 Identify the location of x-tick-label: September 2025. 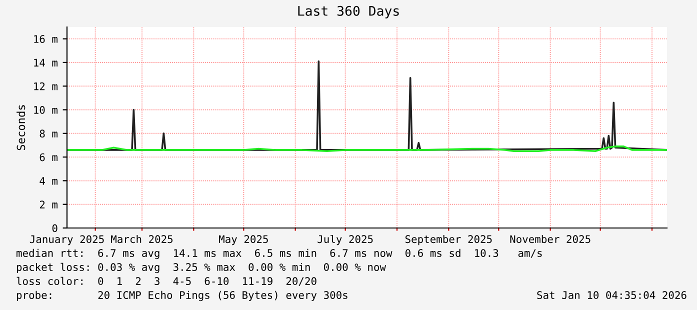
(448, 240).